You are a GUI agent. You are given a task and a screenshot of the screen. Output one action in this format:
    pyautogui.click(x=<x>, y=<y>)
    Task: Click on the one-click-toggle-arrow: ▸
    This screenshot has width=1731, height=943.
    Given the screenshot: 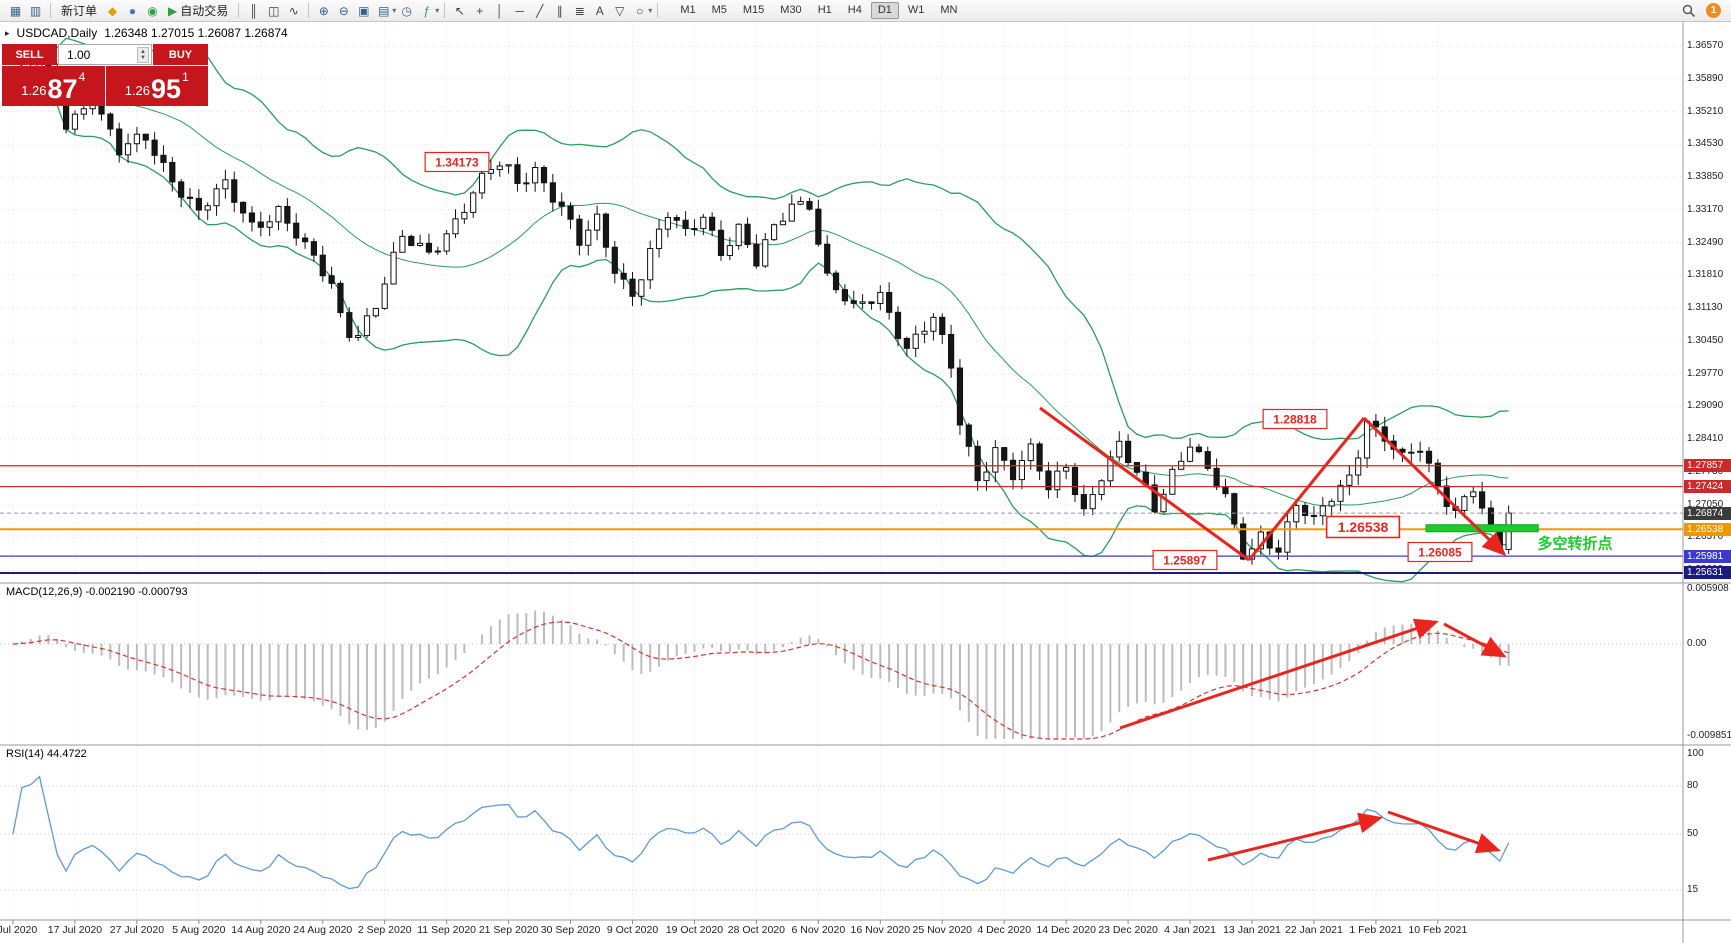 What is the action you would take?
    pyautogui.click(x=7, y=32)
    